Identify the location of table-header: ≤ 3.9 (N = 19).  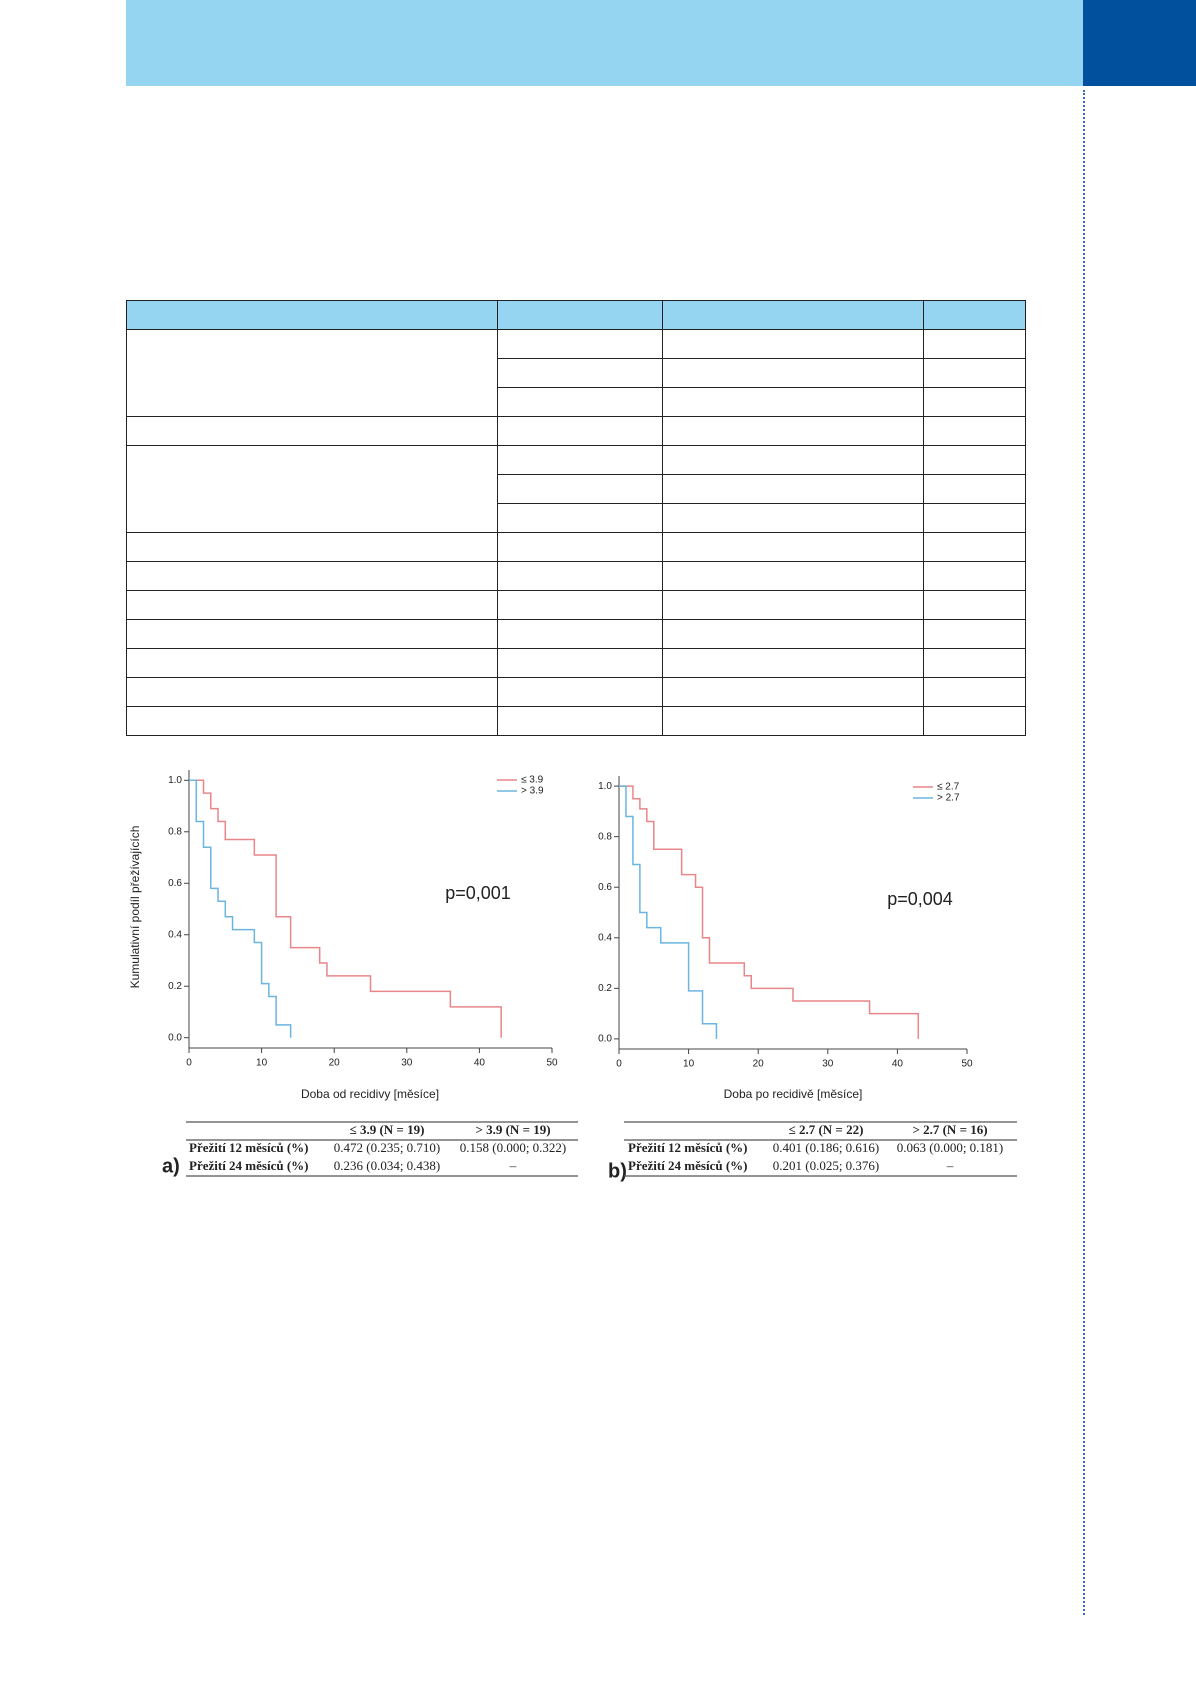
(387, 1129).